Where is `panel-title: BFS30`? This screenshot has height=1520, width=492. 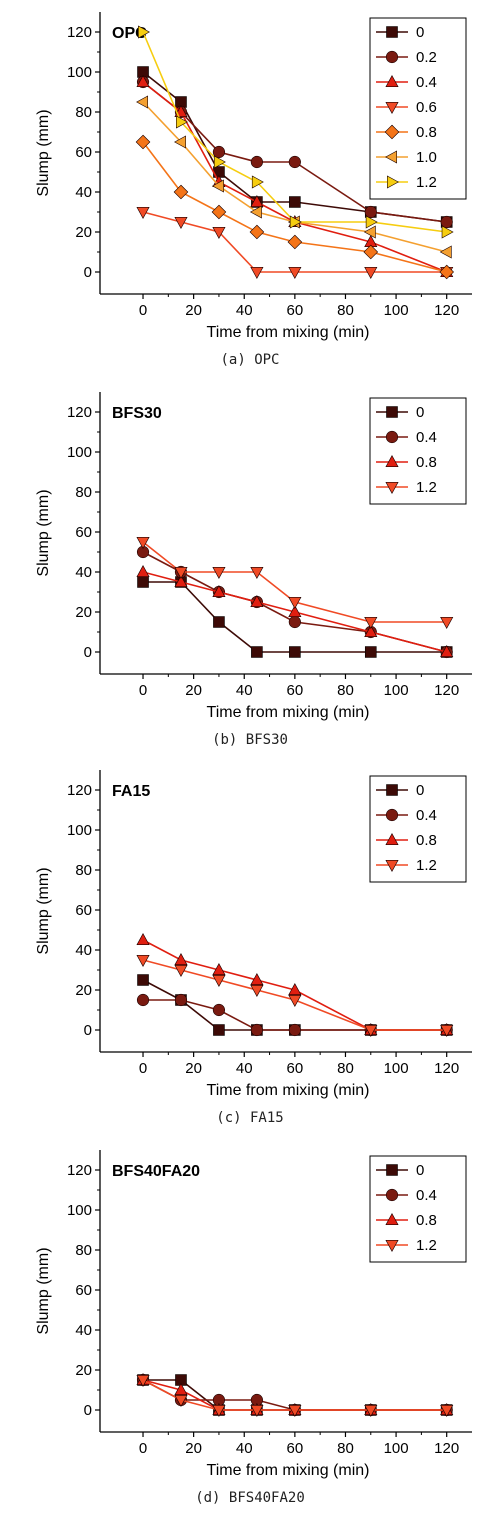 panel-title: BFS30 is located at coordinates (137, 413).